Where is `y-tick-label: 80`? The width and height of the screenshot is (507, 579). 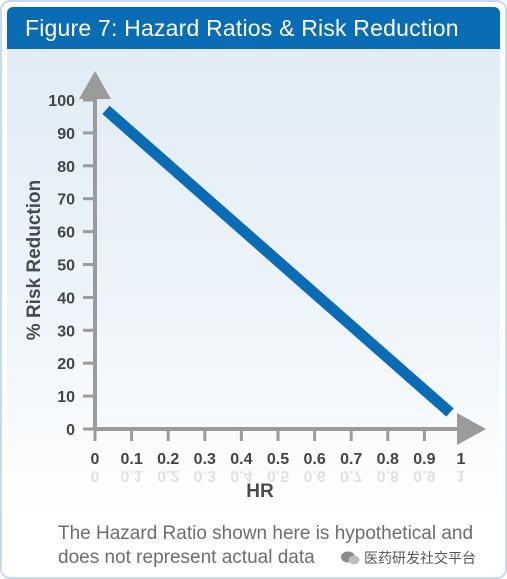
y-tick-label: 80 is located at coordinates (66, 167).